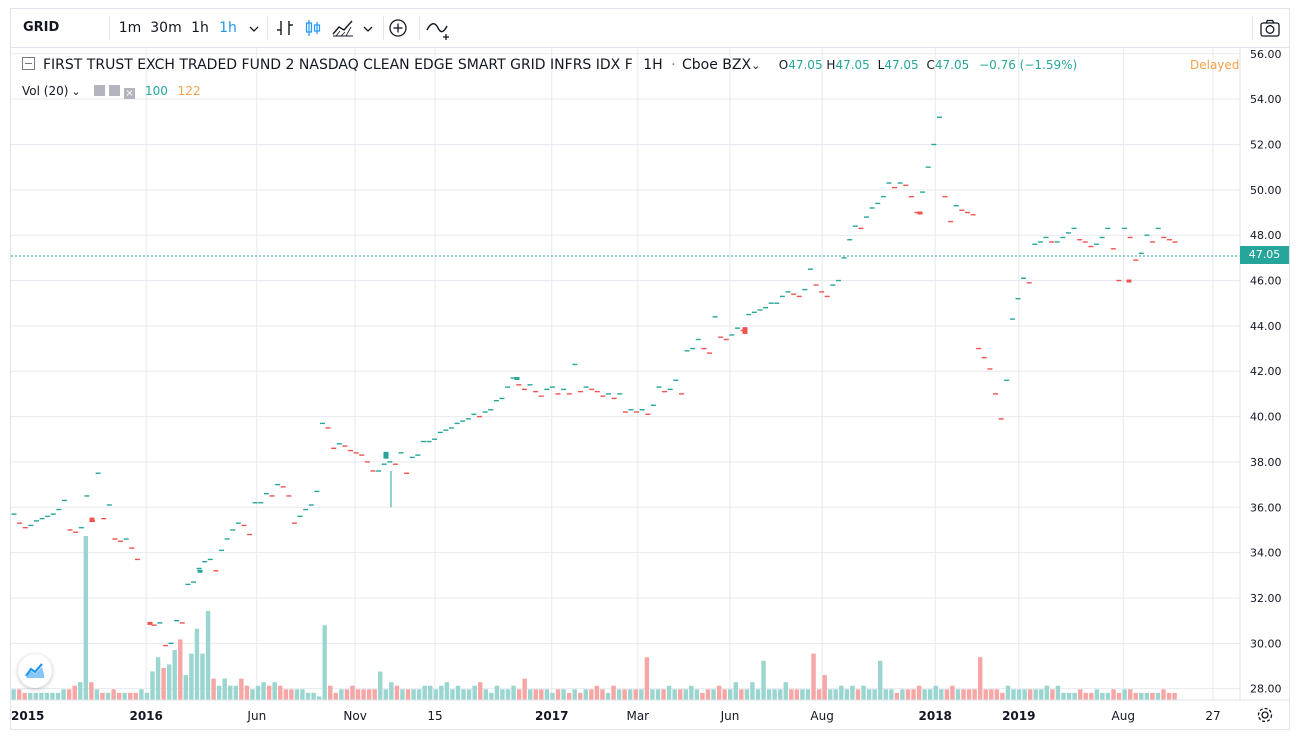 Image resolution: width=1300 pixels, height=740 pixels. Describe the element at coordinates (285, 30) in the screenshot. I see `bar-style-icon` at that location.